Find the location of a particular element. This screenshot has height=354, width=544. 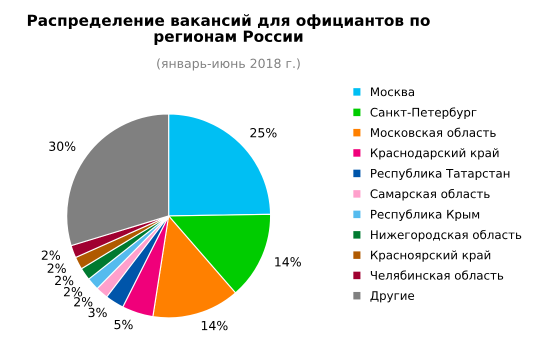

chart-title: Распределение вакансий для официантов по регионам России is located at coordinates (229, 29).